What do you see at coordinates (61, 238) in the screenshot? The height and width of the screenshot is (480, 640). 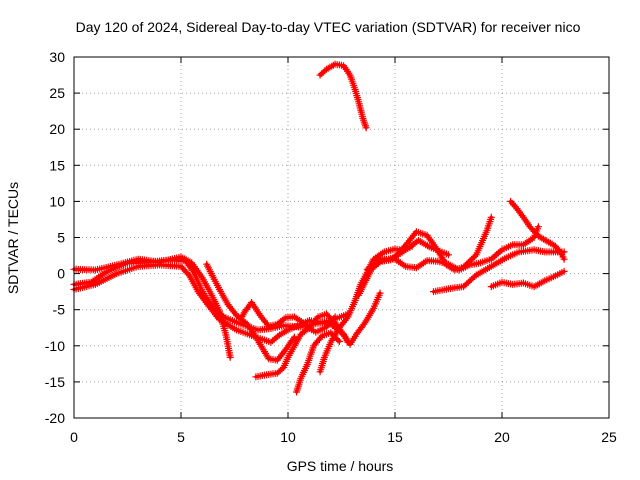 I see `y-tick-label: 5` at bounding box center [61, 238].